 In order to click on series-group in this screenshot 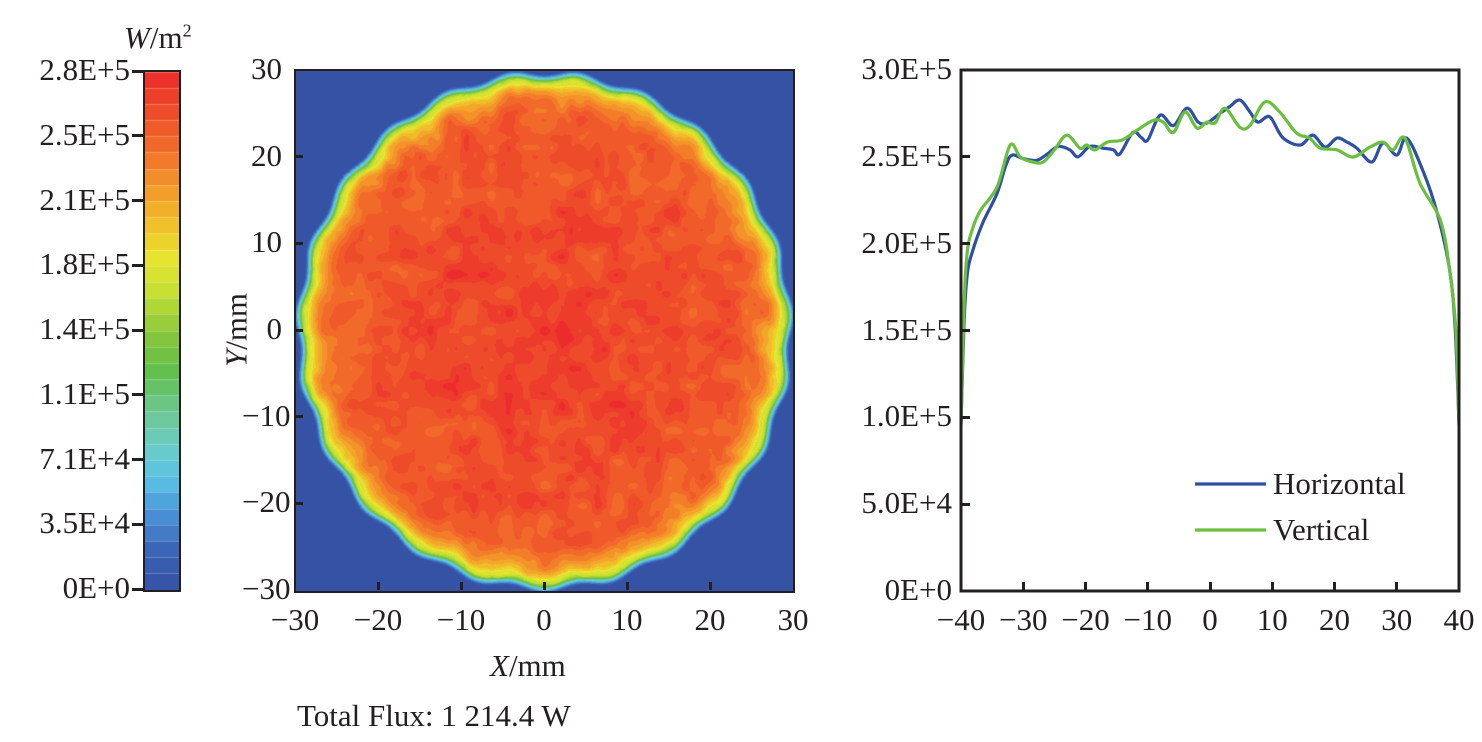, I will do `click(1210, 261)`.